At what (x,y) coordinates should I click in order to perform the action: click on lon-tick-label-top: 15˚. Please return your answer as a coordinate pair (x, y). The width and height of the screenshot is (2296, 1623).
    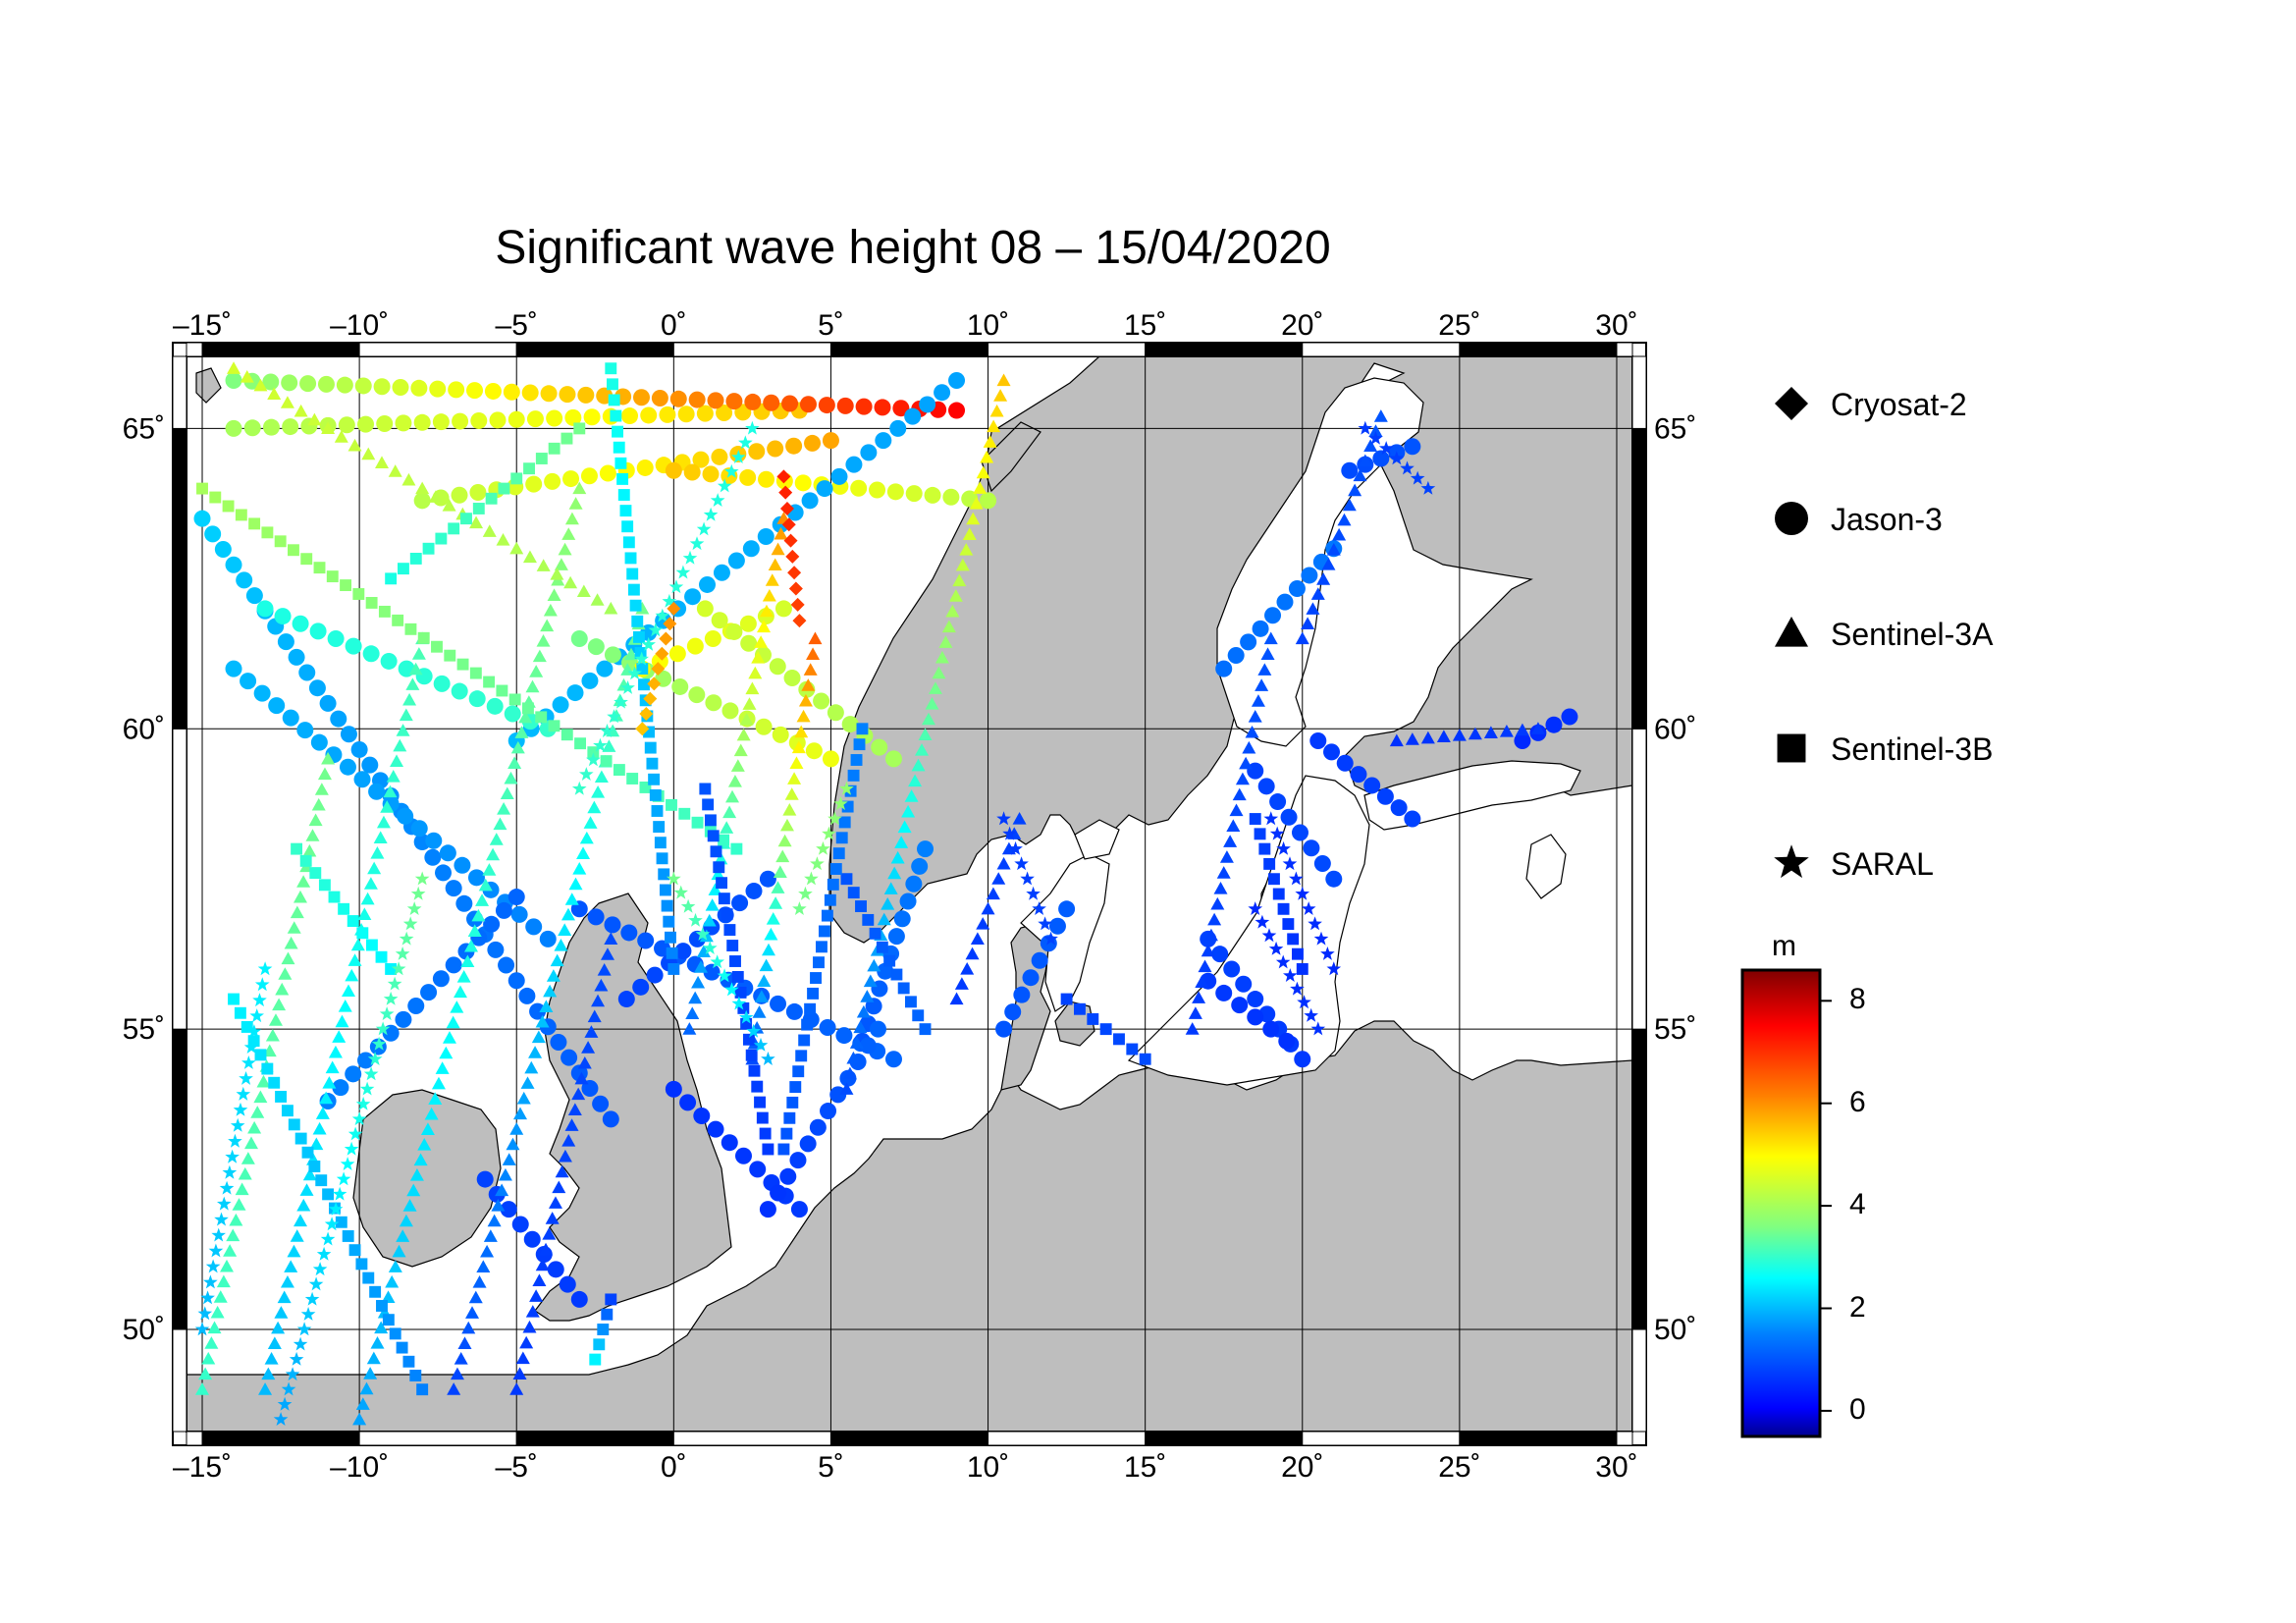
    Looking at the image, I should click on (1145, 325).